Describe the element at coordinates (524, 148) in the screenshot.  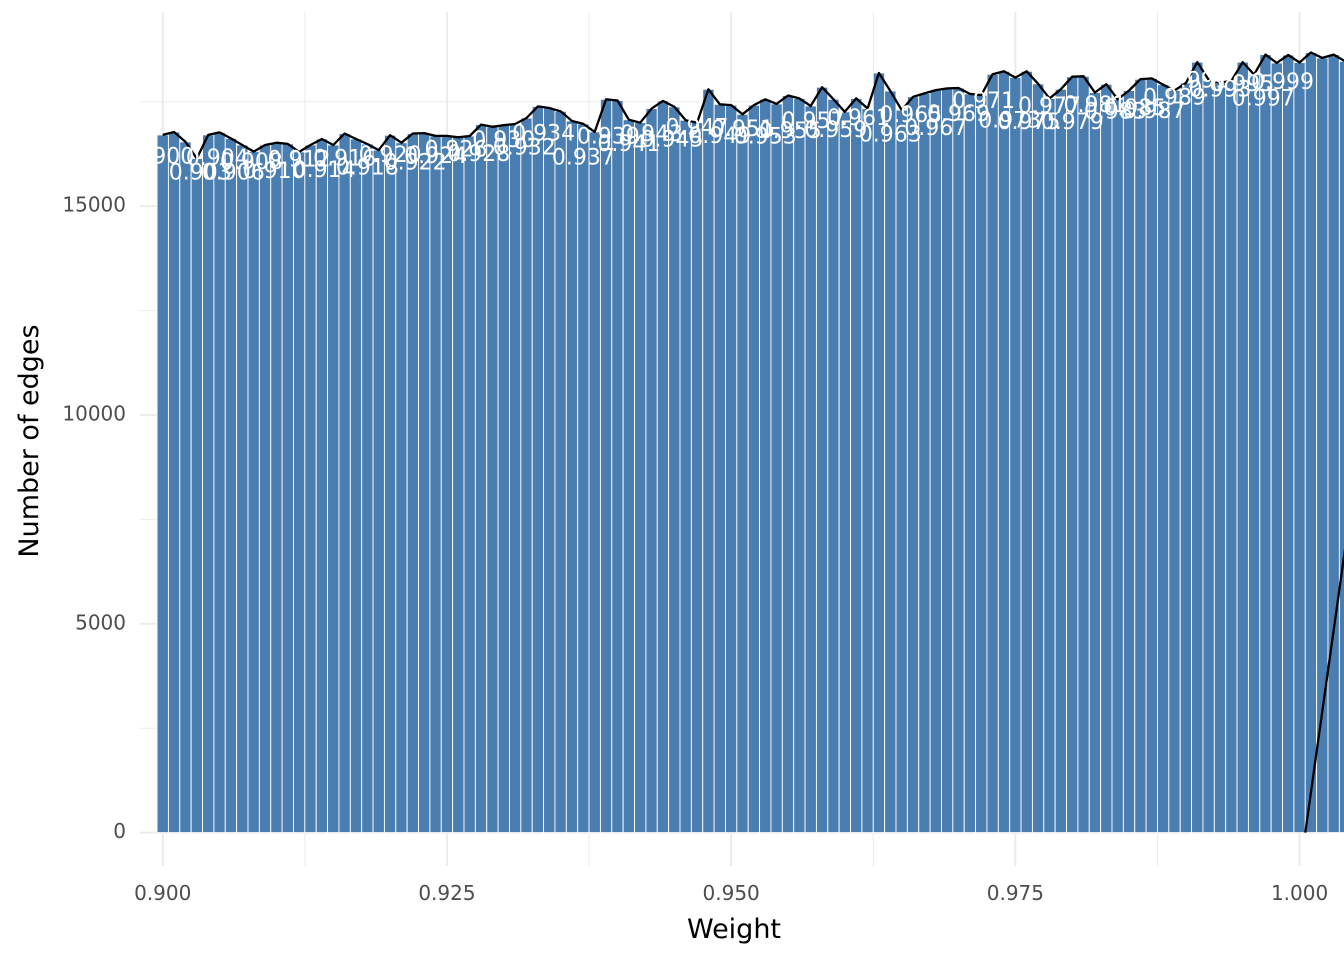
I see `bar-label-16: 0.932` at that location.